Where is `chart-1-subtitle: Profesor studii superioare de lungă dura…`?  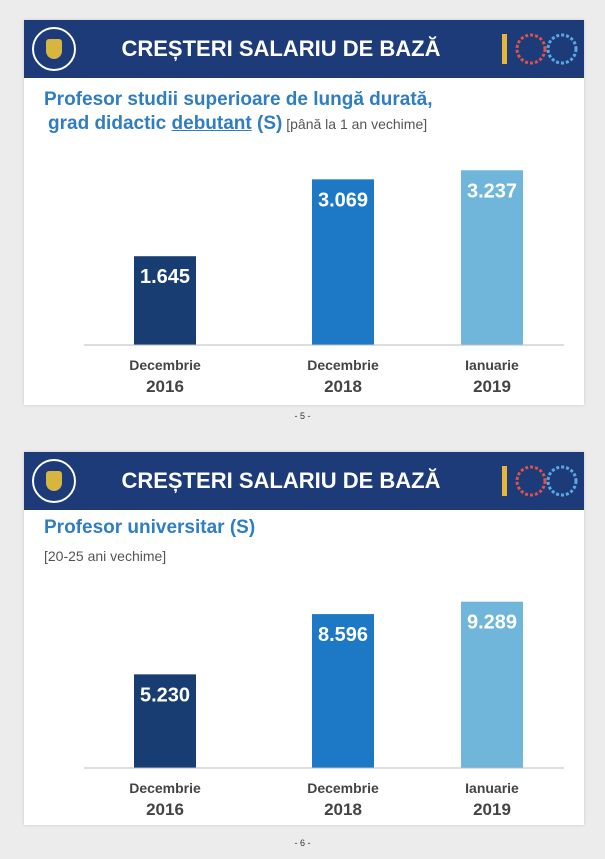 chart-1-subtitle: Profesor studii superioare de lungă dura… is located at coordinates (238, 112).